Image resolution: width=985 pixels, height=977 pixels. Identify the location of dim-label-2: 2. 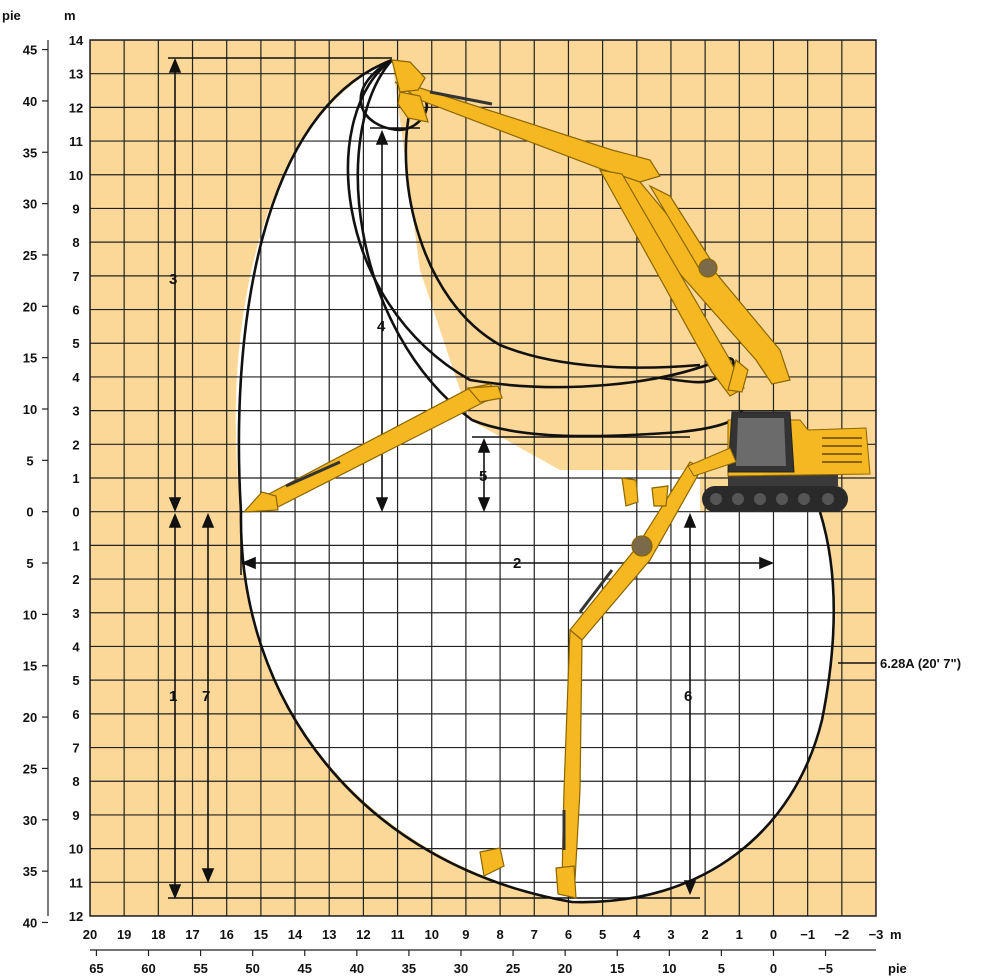
(517, 563).